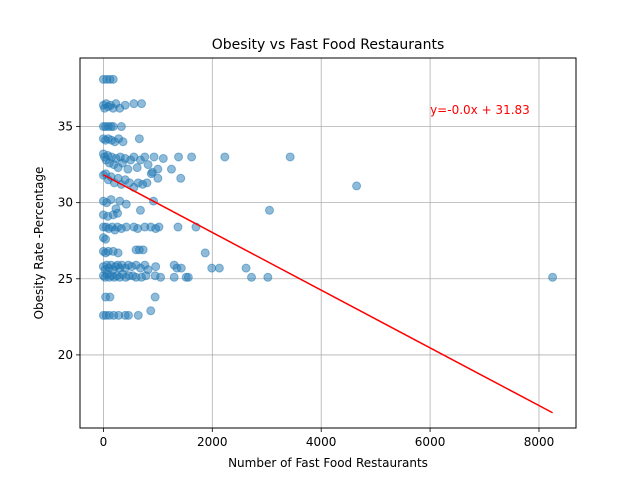 This screenshot has height=480, width=640. What do you see at coordinates (321, 442) in the screenshot?
I see `x-tick-label: 4000` at bounding box center [321, 442].